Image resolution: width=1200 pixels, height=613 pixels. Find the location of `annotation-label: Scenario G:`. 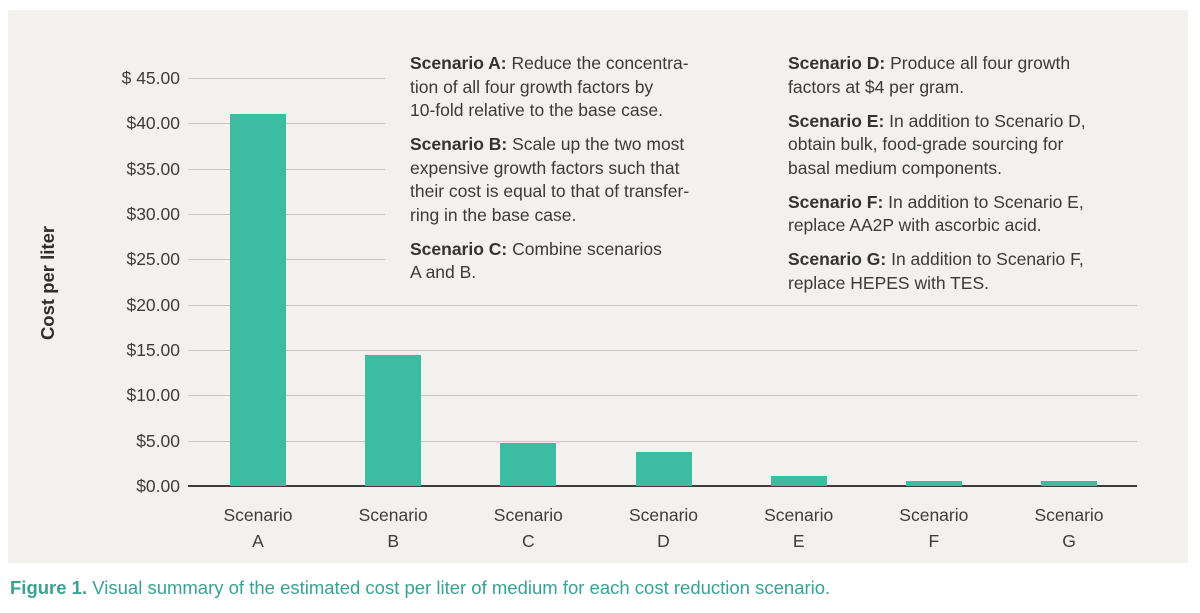

annotation-label: Scenario G: is located at coordinates (837, 259).